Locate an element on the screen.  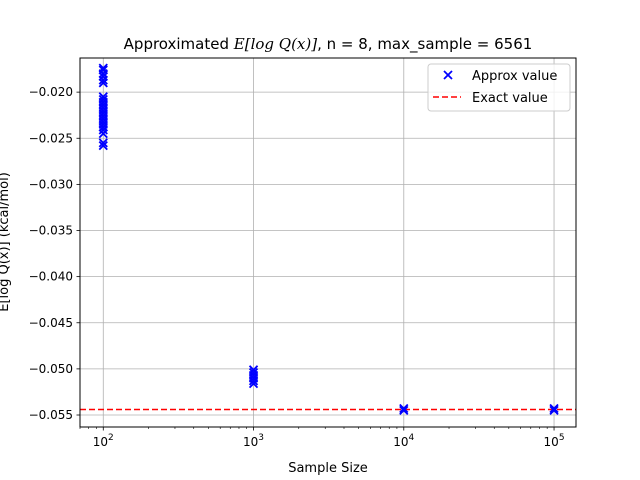
chart-title-math: E[log Q(x)] is located at coordinates (275, 44).